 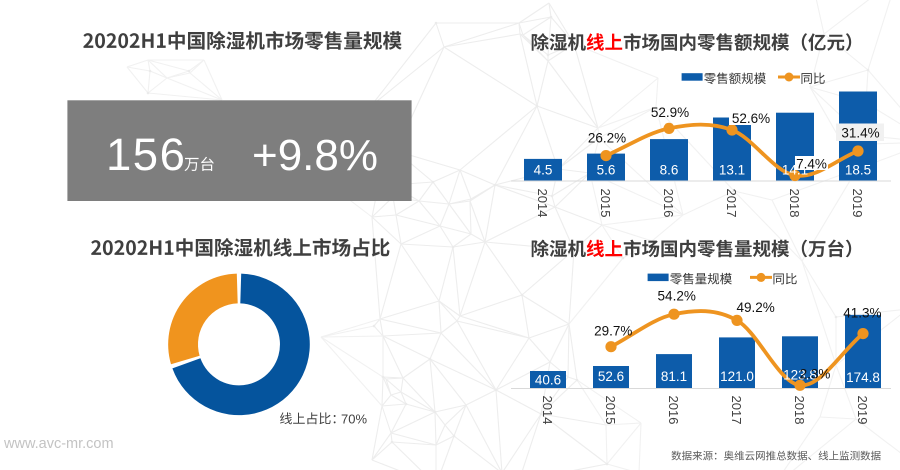 I want to click on svg-text: 121.0, so click(x=737, y=376).